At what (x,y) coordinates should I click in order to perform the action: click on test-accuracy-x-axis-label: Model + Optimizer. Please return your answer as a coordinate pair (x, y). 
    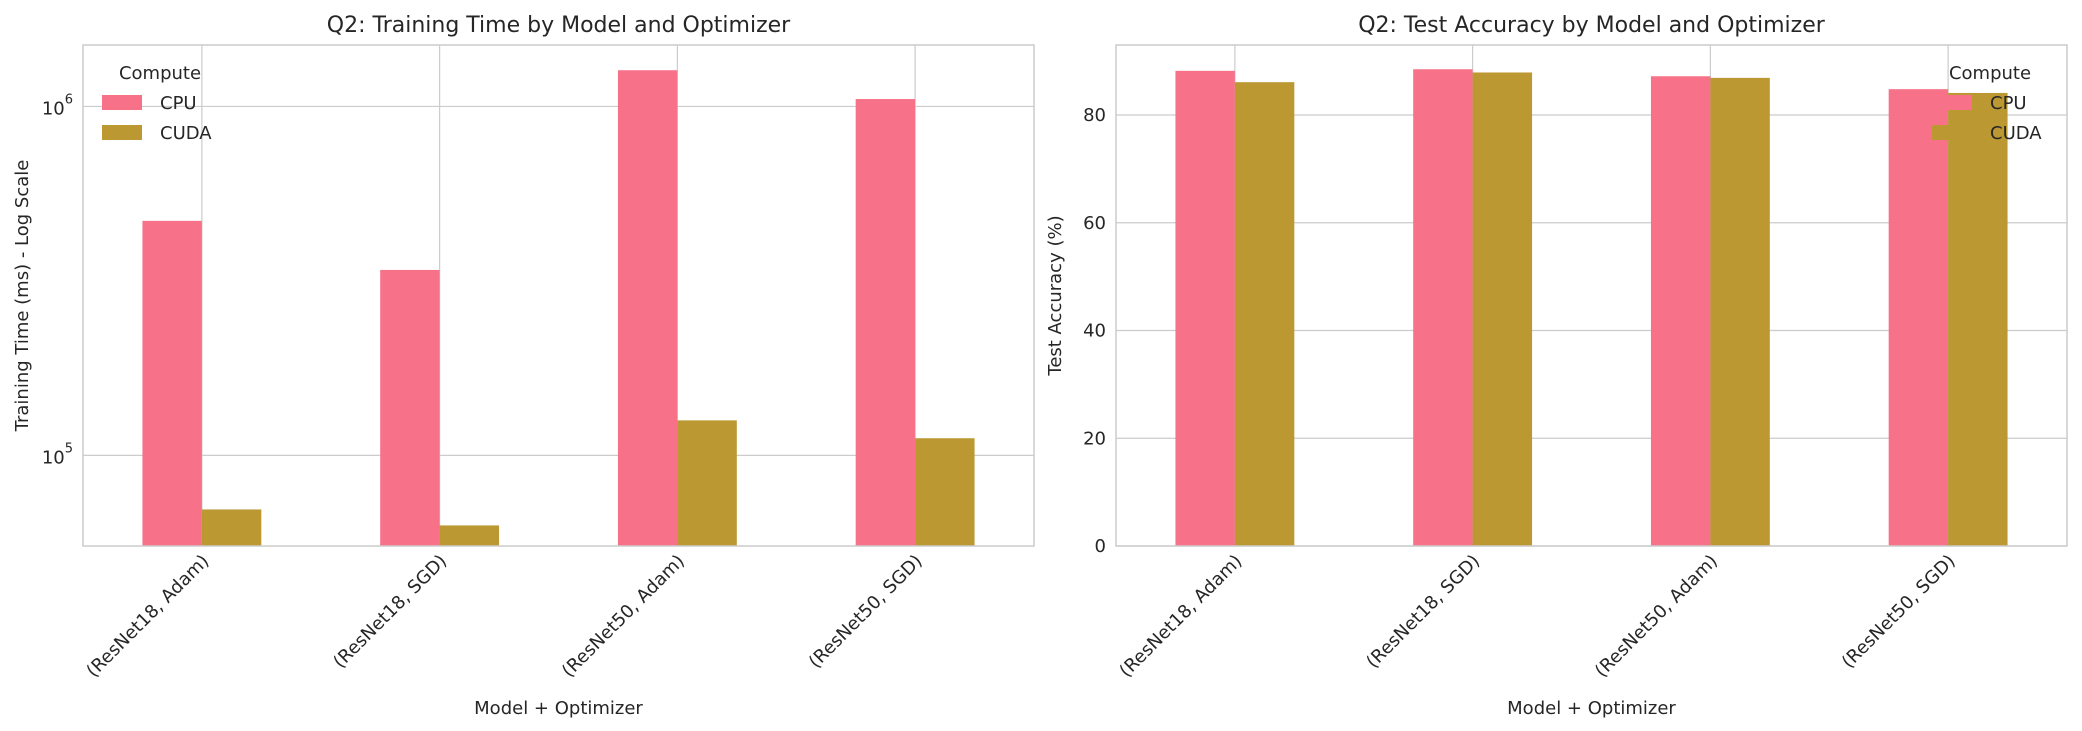
    Looking at the image, I should click on (1591, 708).